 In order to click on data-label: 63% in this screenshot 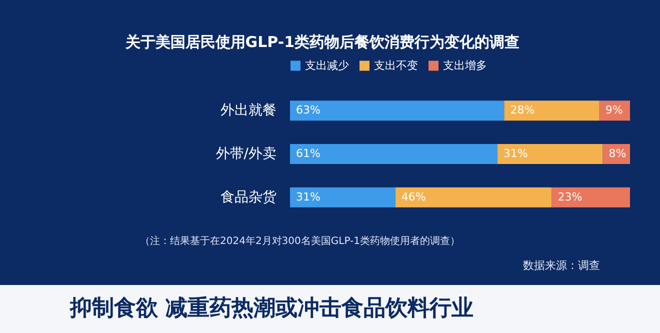, I will do `click(308, 110)`.